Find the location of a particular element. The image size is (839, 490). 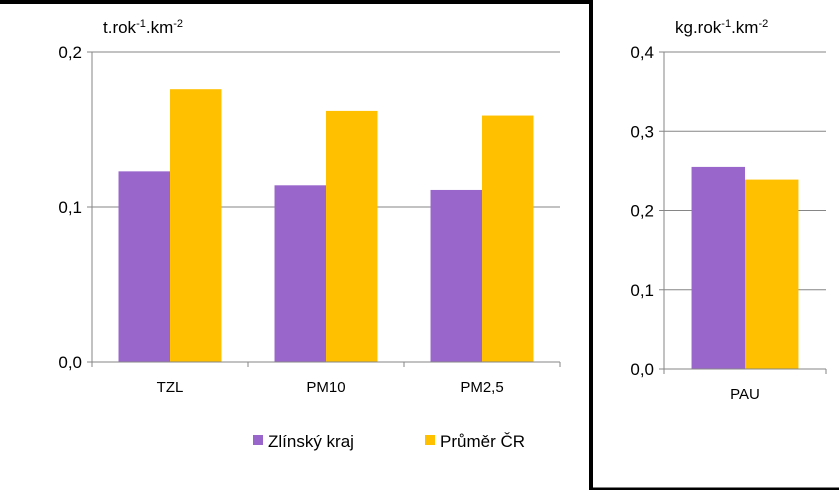

x-tick-label: TZL is located at coordinates (170, 387).